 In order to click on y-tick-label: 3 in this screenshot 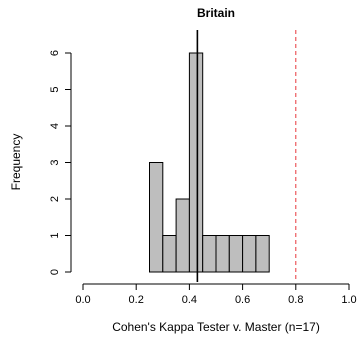, I will do `click(55, 162)`.